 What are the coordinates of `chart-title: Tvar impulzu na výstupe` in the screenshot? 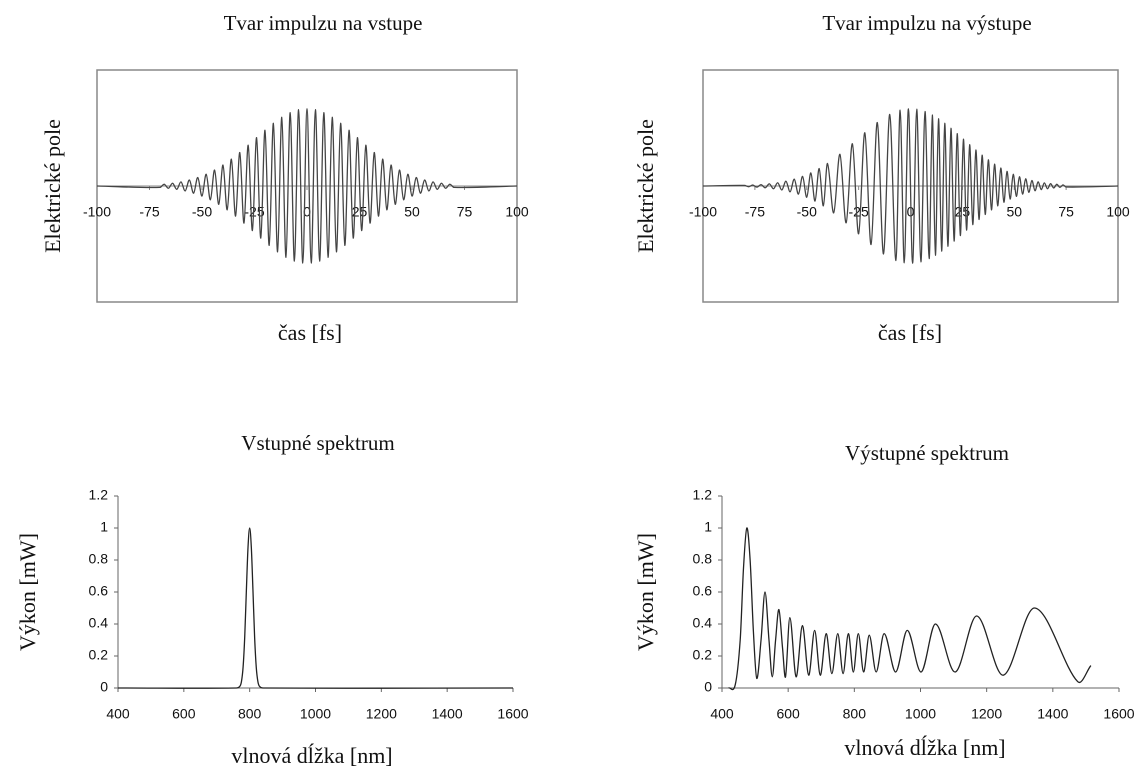 It's located at (926, 23).